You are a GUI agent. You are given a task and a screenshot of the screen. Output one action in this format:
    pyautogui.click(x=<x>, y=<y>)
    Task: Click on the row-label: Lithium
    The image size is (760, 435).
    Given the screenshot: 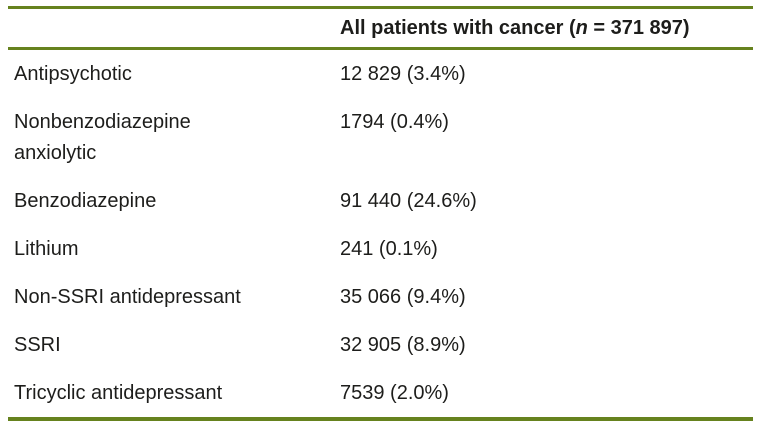 What is the action you would take?
    pyautogui.click(x=46, y=249)
    